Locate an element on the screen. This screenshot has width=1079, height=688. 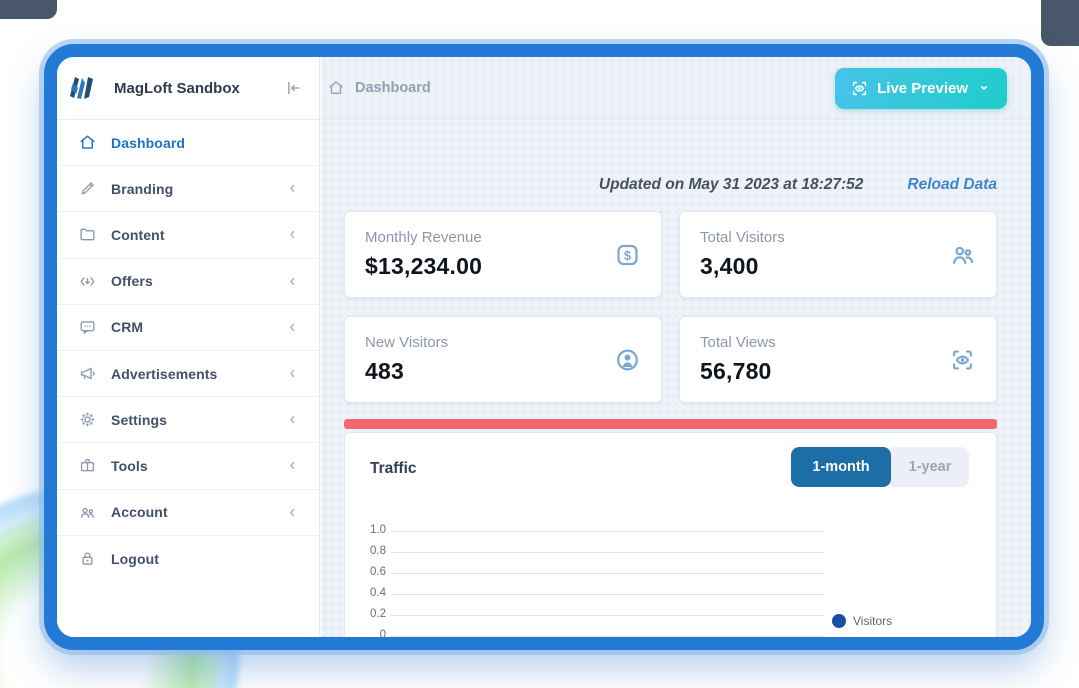
sidebar-item-branding: Branding is located at coordinates (188, 189).